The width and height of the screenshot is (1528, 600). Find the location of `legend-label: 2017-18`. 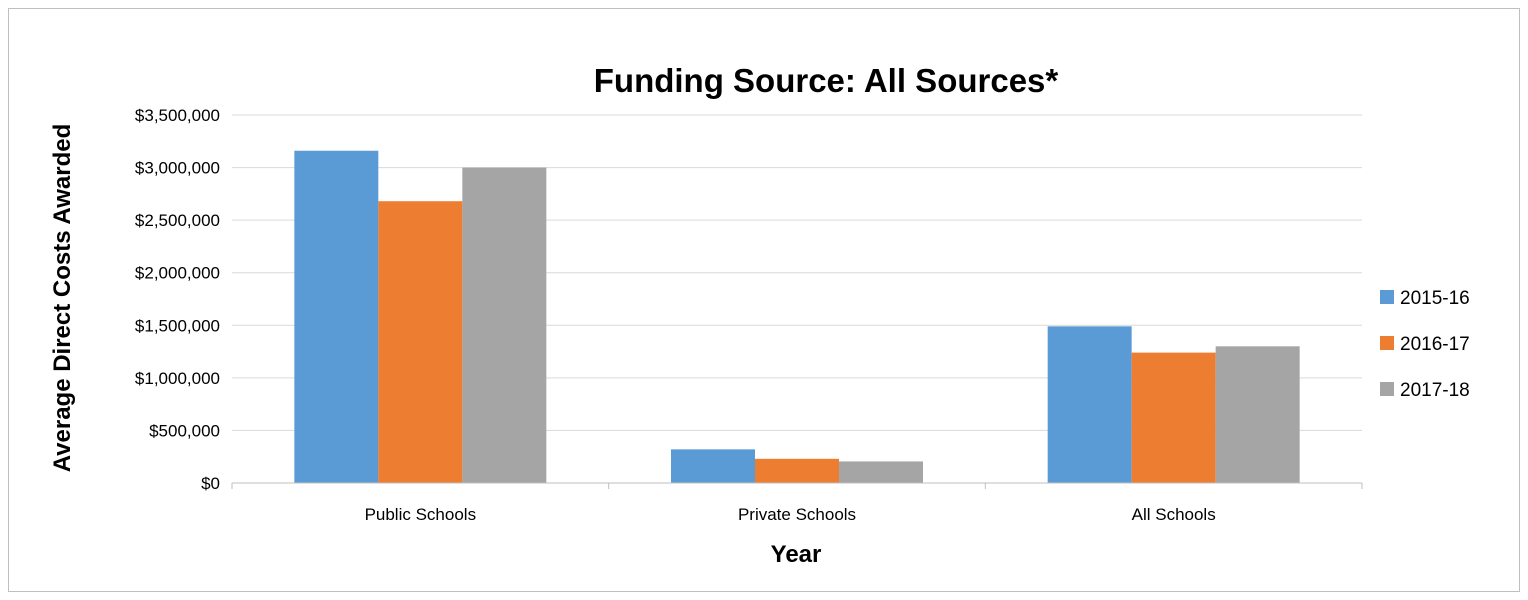

legend-label: 2017-18 is located at coordinates (1435, 390).